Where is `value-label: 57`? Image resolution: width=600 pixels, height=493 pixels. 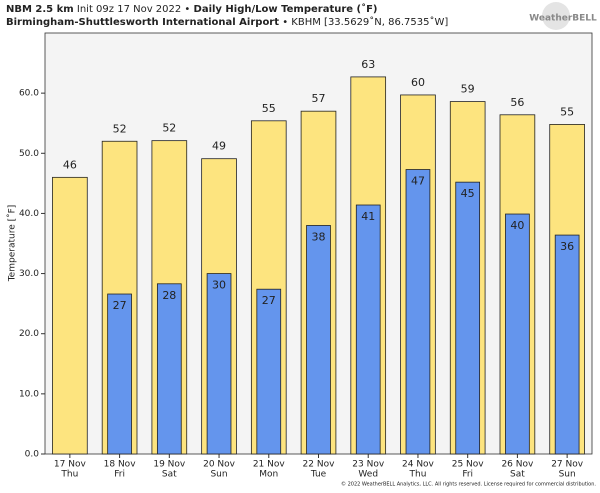 value-label: 57 is located at coordinates (319, 98).